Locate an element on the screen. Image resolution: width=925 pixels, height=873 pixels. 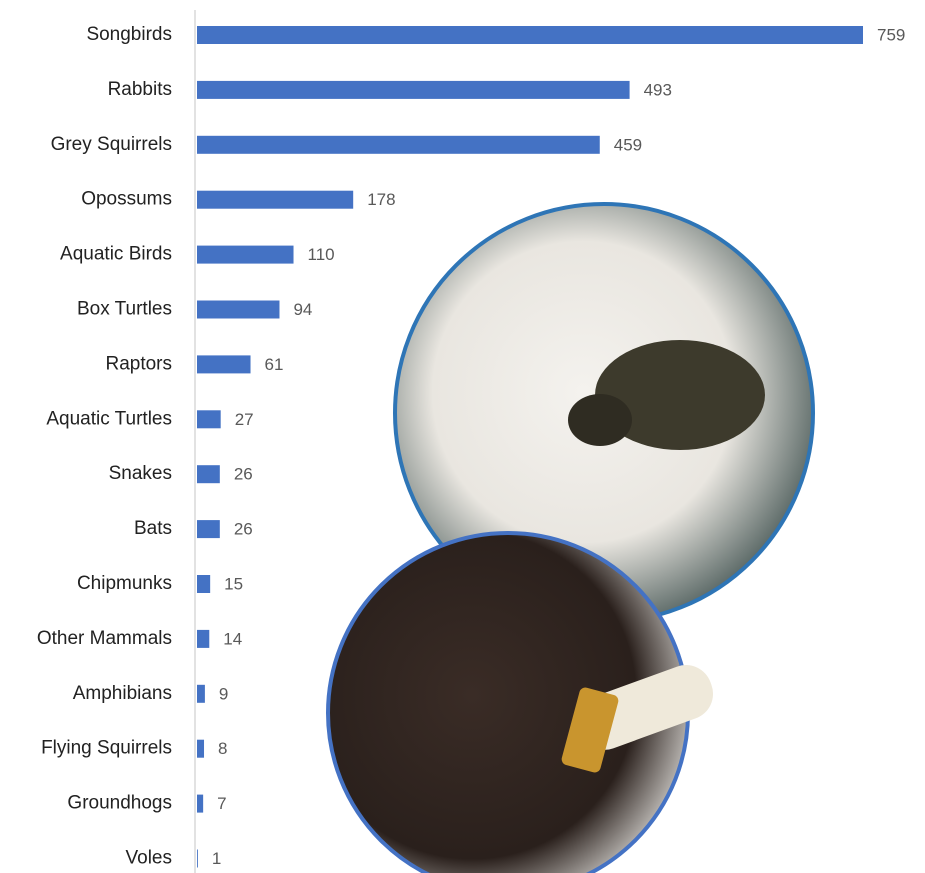
value-label: 493 is located at coordinates (658, 89).